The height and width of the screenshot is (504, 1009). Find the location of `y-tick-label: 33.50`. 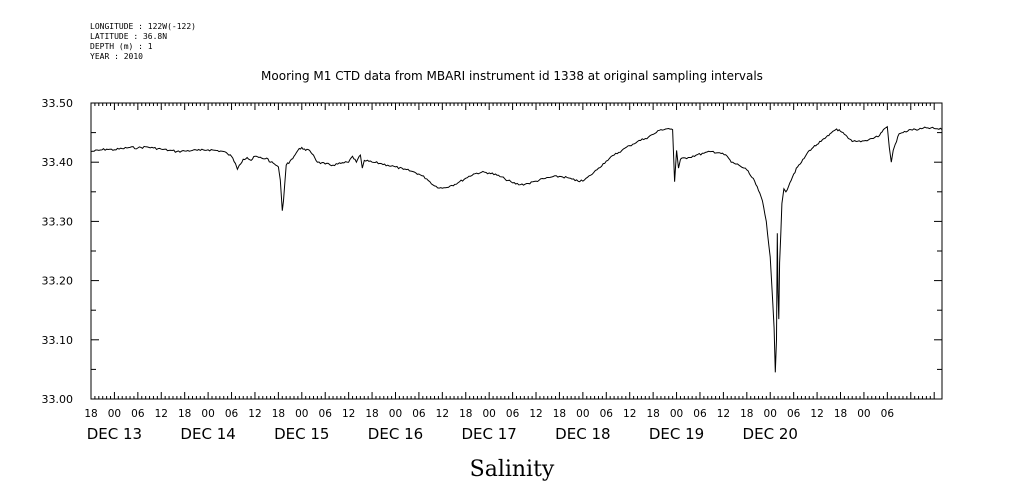

y-tick-label: 33.50 is located at coordinates (58, 103).